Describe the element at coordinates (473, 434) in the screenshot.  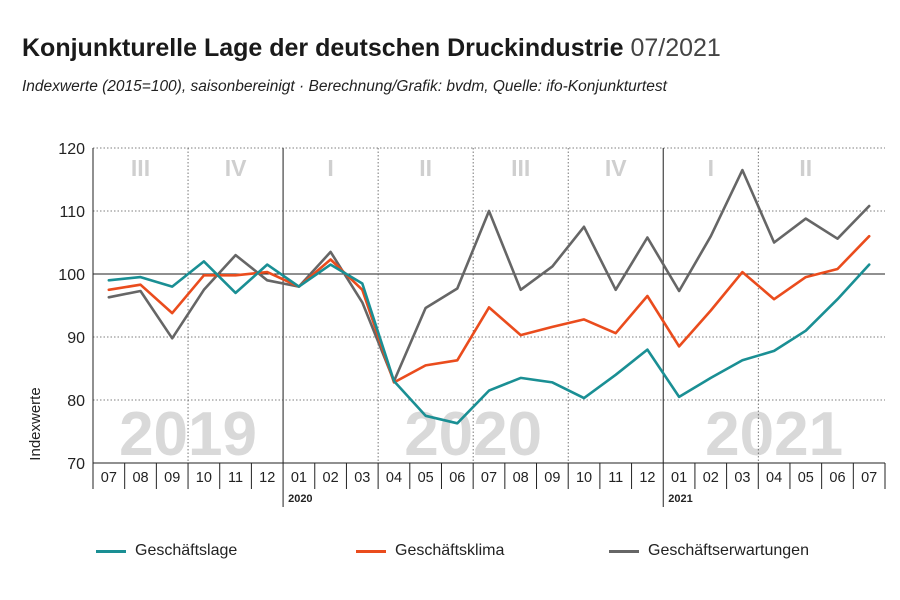
I see `year-watermark: 2020` at that location.